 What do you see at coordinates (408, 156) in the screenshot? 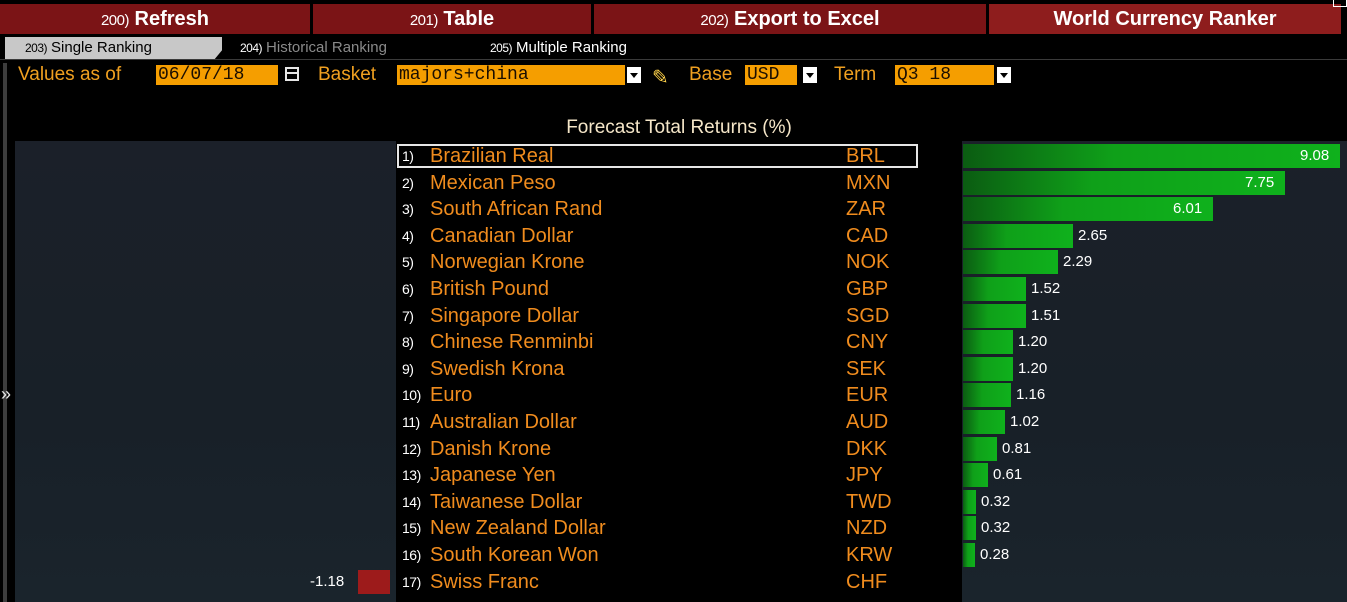
I see `rank-number: 1)` at bounding box center [408, 156].